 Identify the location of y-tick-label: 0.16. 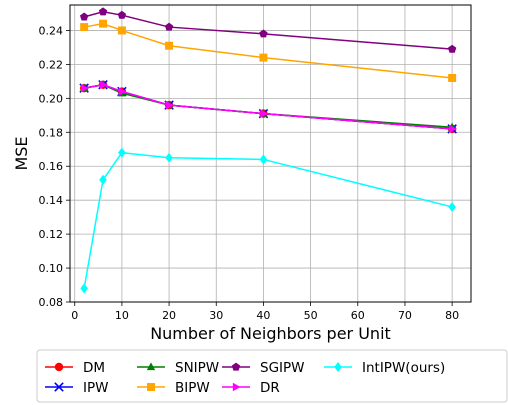
(51, 166).